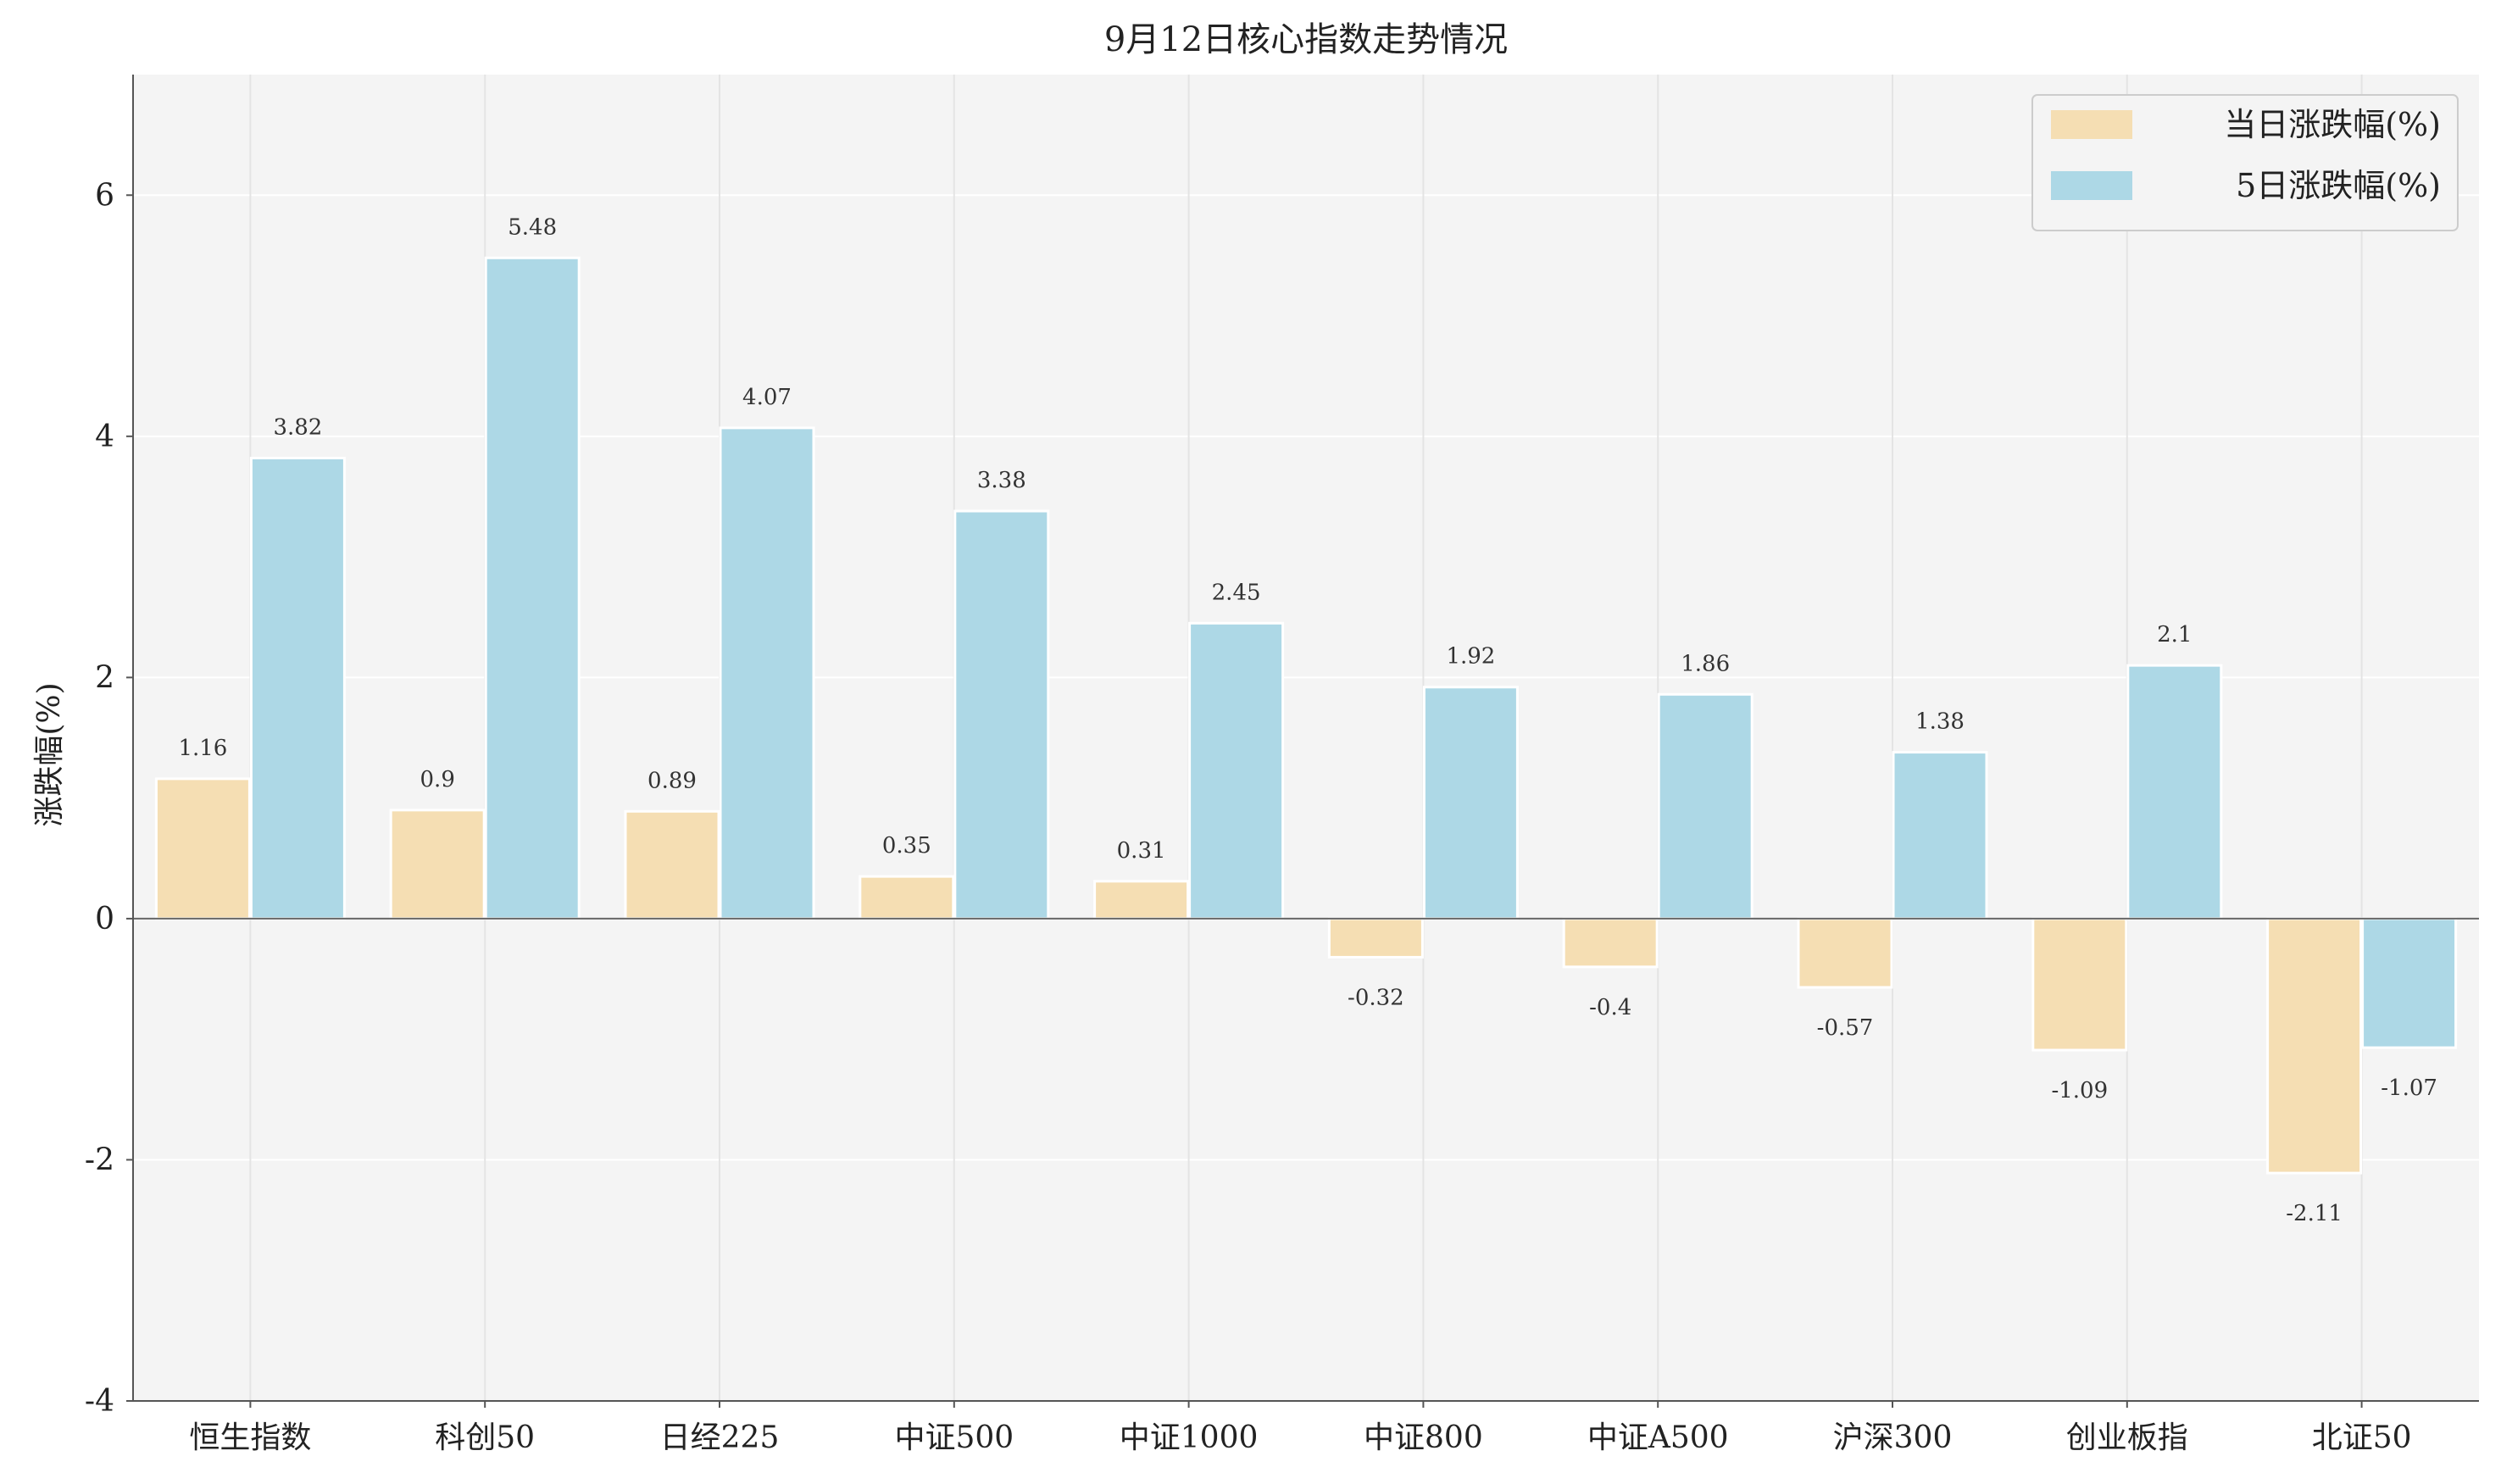 Image resolution: width=2501 pixels, height=1484 pixels. What do you see at coordinates (297, 427) in the screenshot?
I see `data-label: 3.82` at bounding box center [297, 427].